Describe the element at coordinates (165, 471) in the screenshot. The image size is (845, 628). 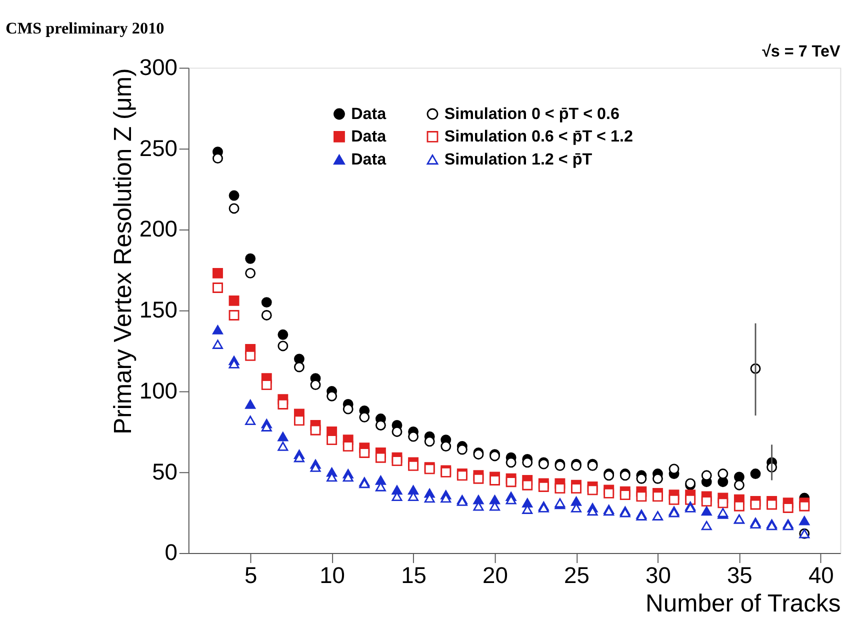
I see `y-tick-label: 50` at that location.